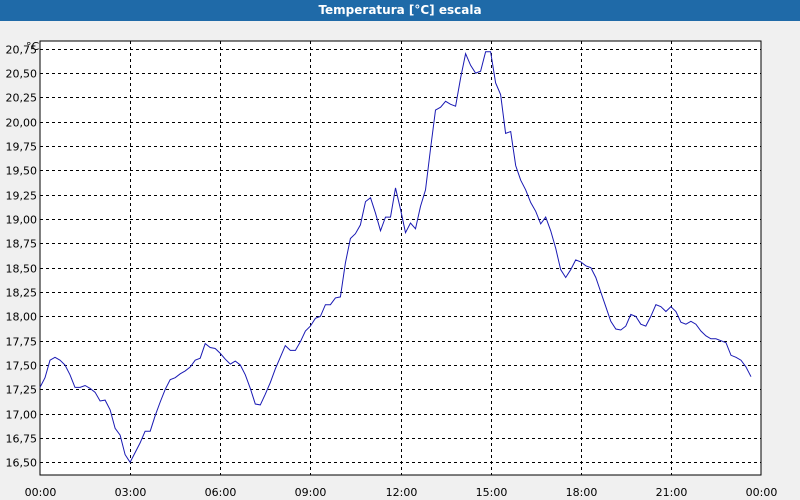 The width and height of the screenshot is (800, 500). Describe the element at coordinates (131, 492) in the screenshot. I see `x-tick-time: 03:00` at that location.